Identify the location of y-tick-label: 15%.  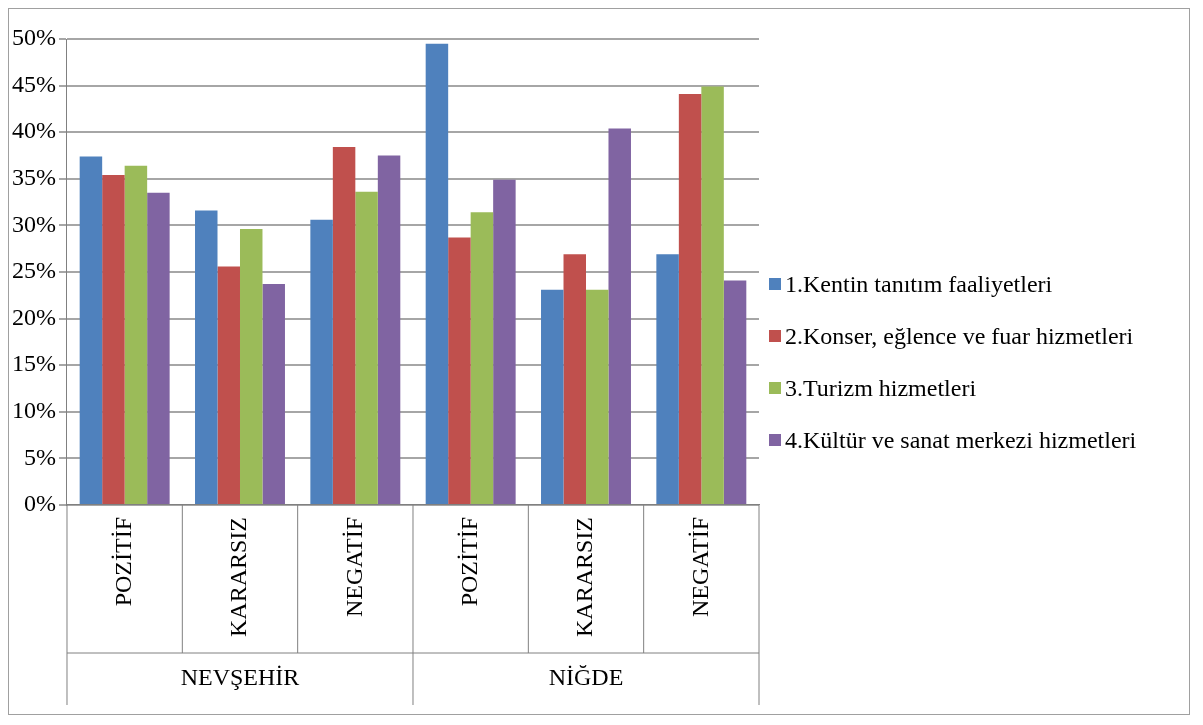
(33, 363).